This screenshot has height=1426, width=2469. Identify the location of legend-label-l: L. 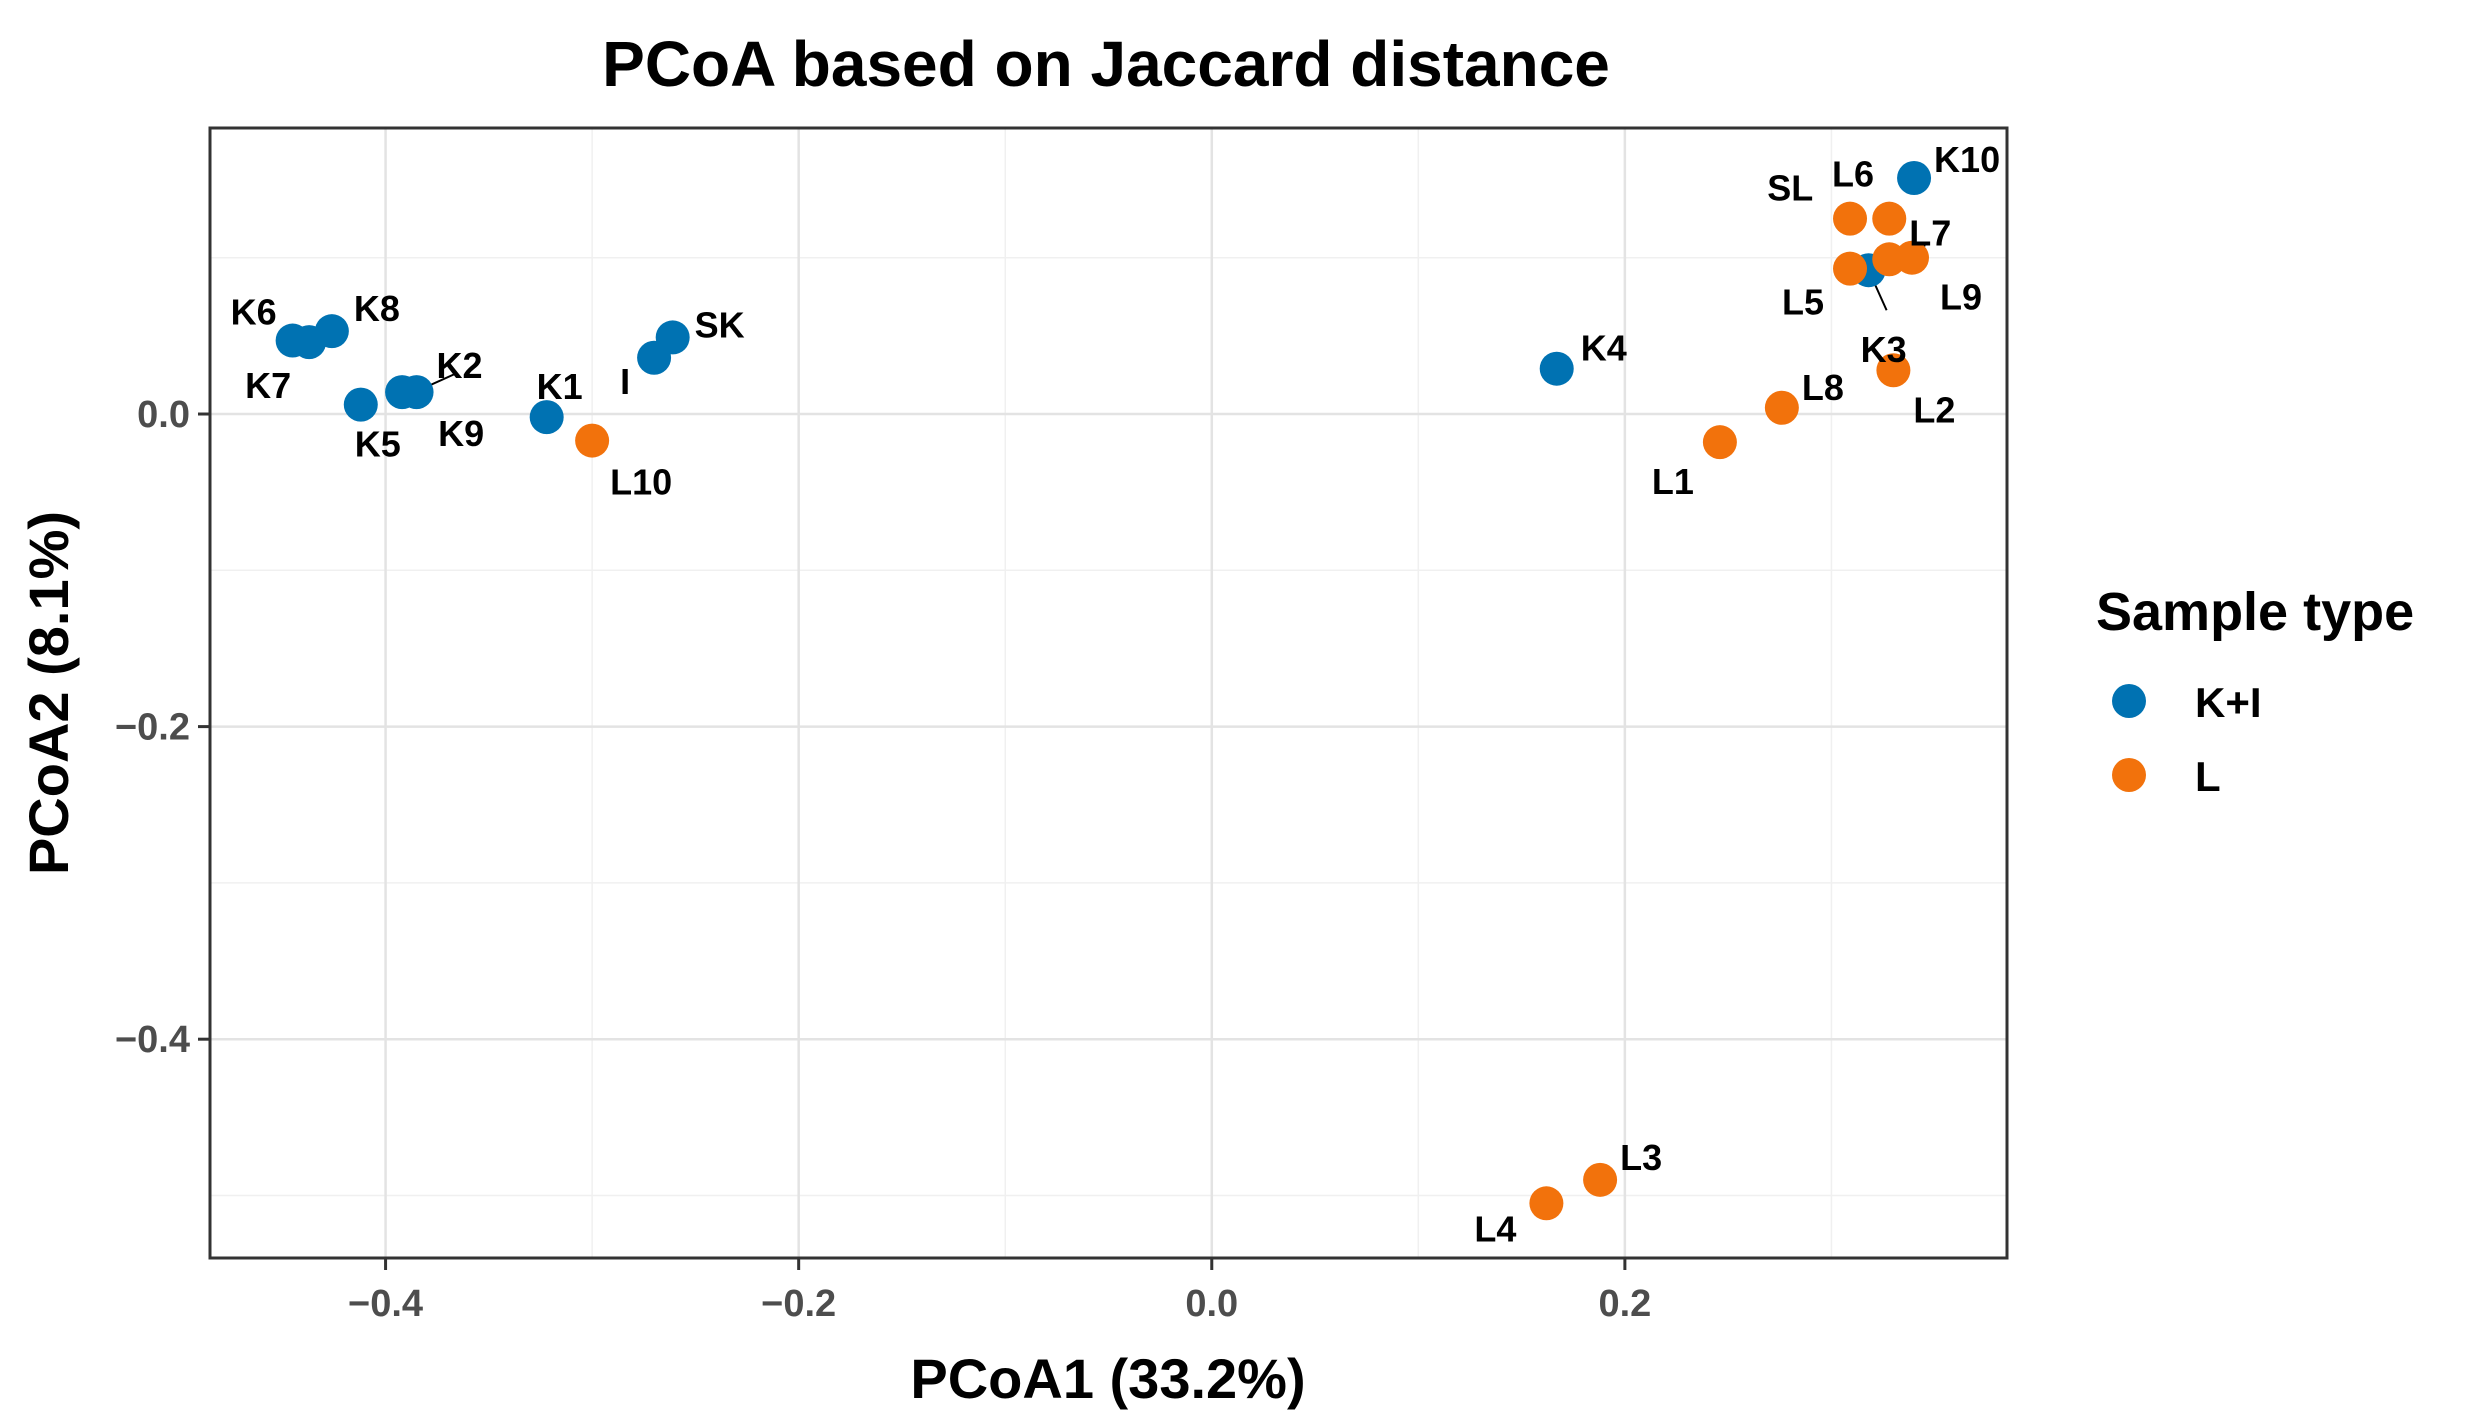
(2208, 776).